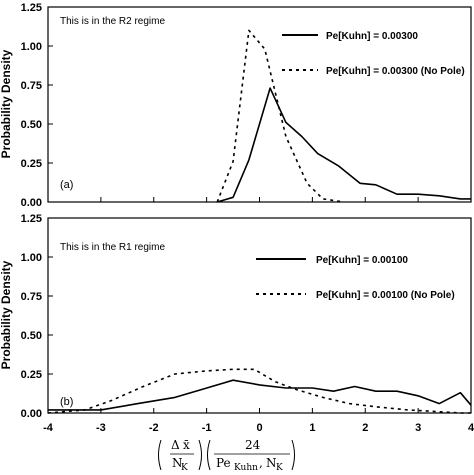 This screenshot has height=475, width=474. What do you see at coordinates (207, 428) in the screenshot?
I see `x-tick-label: -1` at bounding box center [207, 428].